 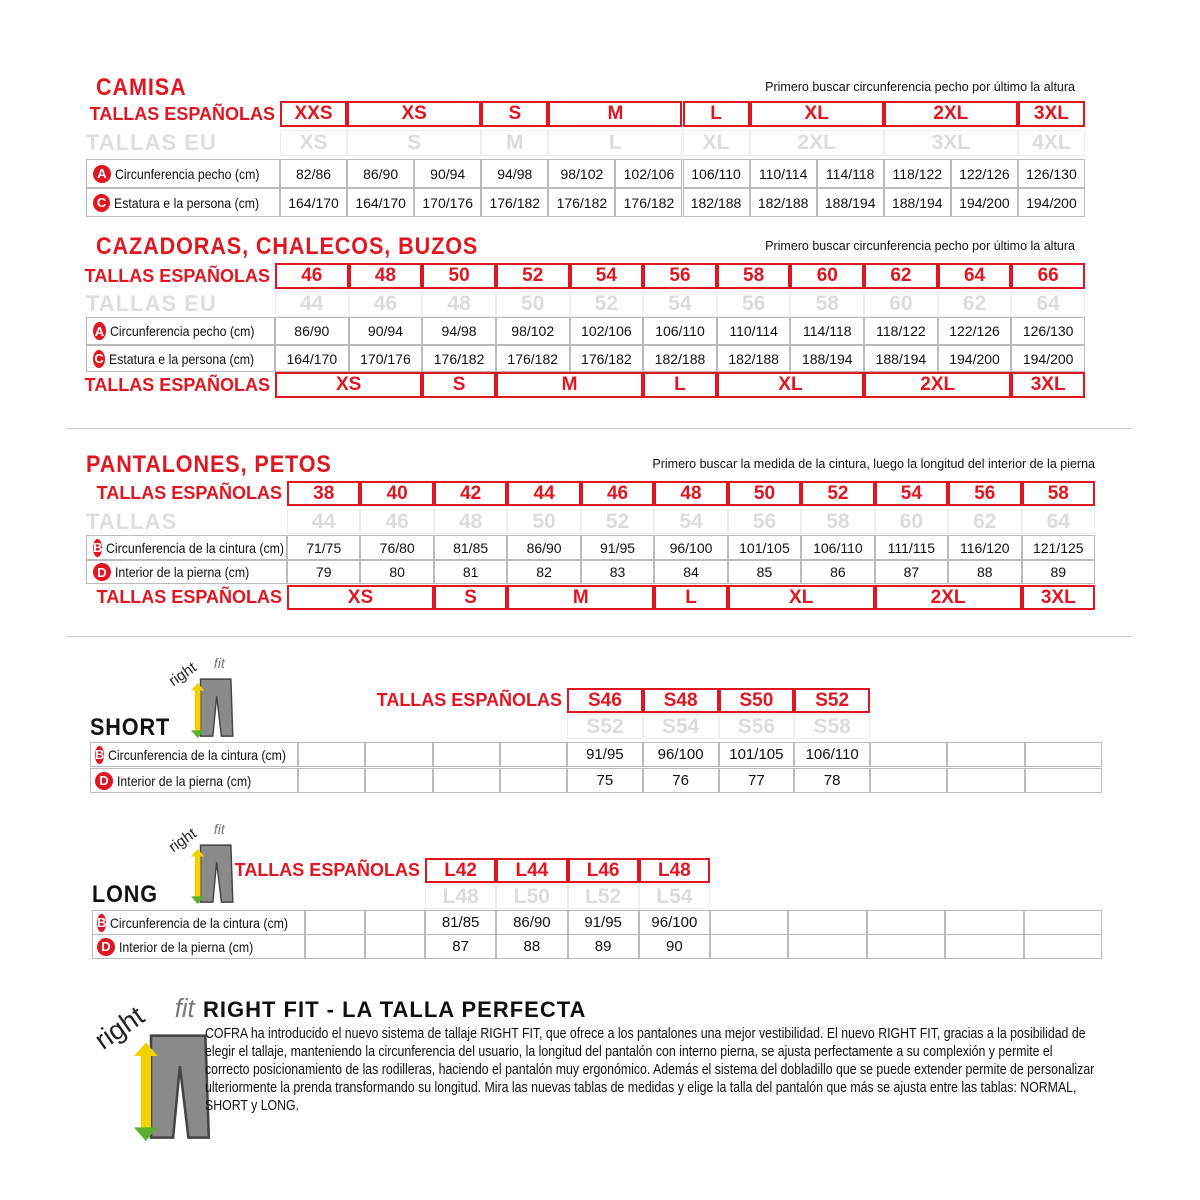 What do you see at coordinates (985, 572) in the screenshot?
I see `cell: 88` at bounding box center [985, 572].